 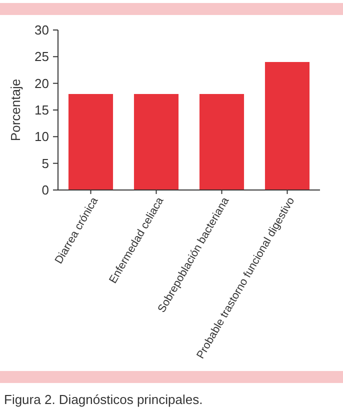 What do you see at coordinates (41, 30) in the screenshot?
I see `y-tick-label: 30` at bounding box center [41, 30].